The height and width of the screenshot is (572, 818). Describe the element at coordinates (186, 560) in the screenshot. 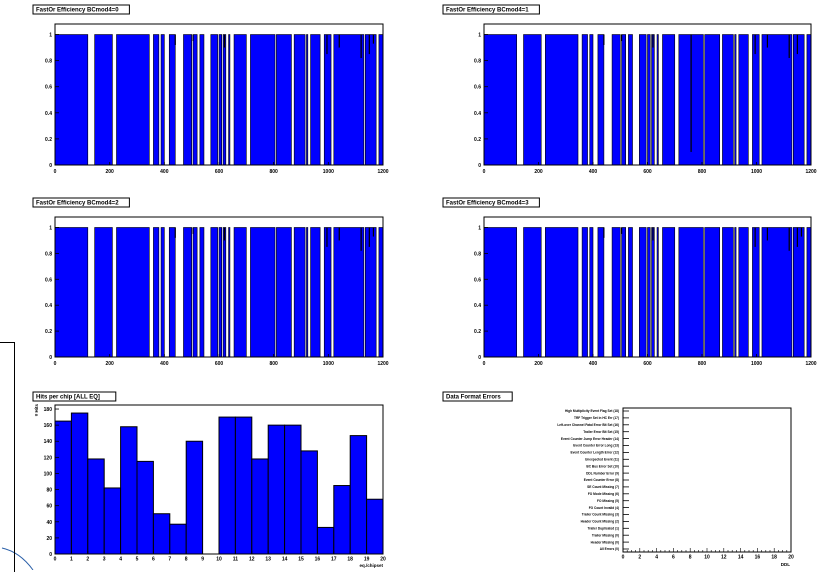

I see `x-tick-label: 8` at that location.